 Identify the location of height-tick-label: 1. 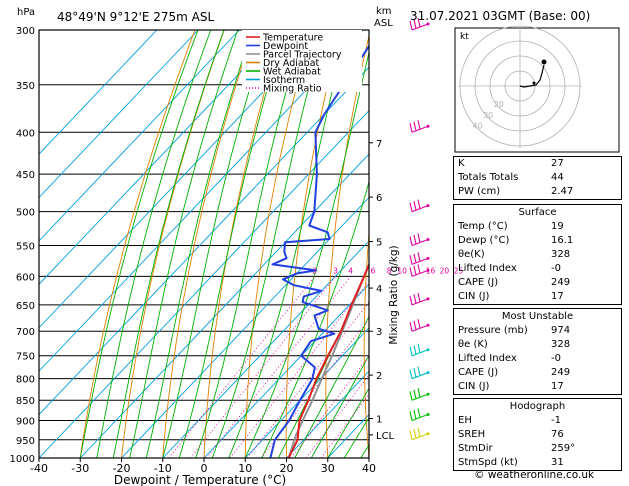
(379, 420).